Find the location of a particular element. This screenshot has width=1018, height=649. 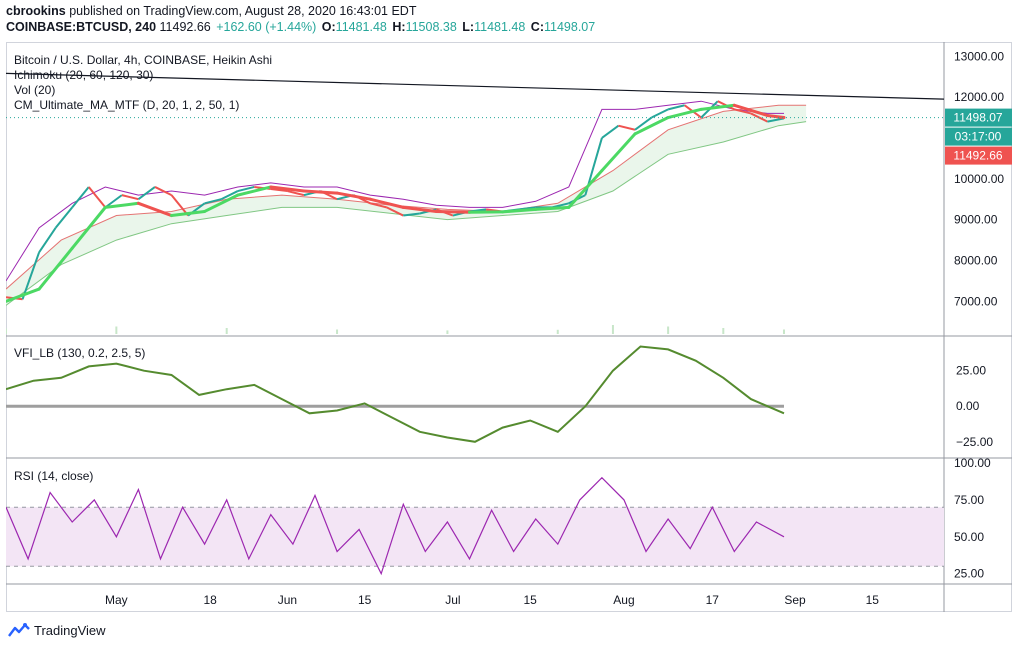

high-label: H: is located at coordinates (399, 27).